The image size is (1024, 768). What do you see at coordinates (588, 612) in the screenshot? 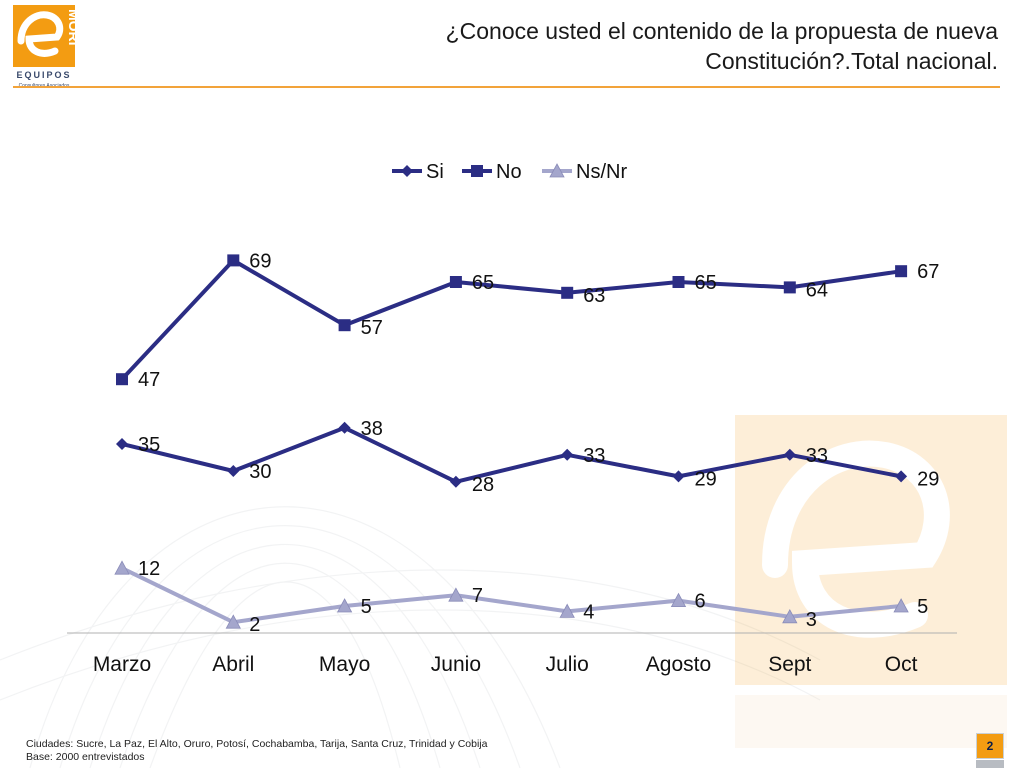
I see `data-label-ns-nr: 4` at bounding box center [588, 612].